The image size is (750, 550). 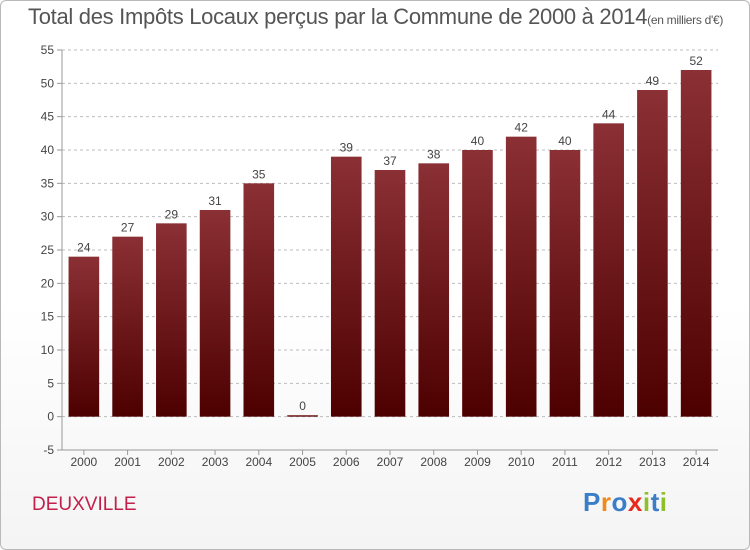 I want to click on data-label: 37, so click(x=390, y=161).